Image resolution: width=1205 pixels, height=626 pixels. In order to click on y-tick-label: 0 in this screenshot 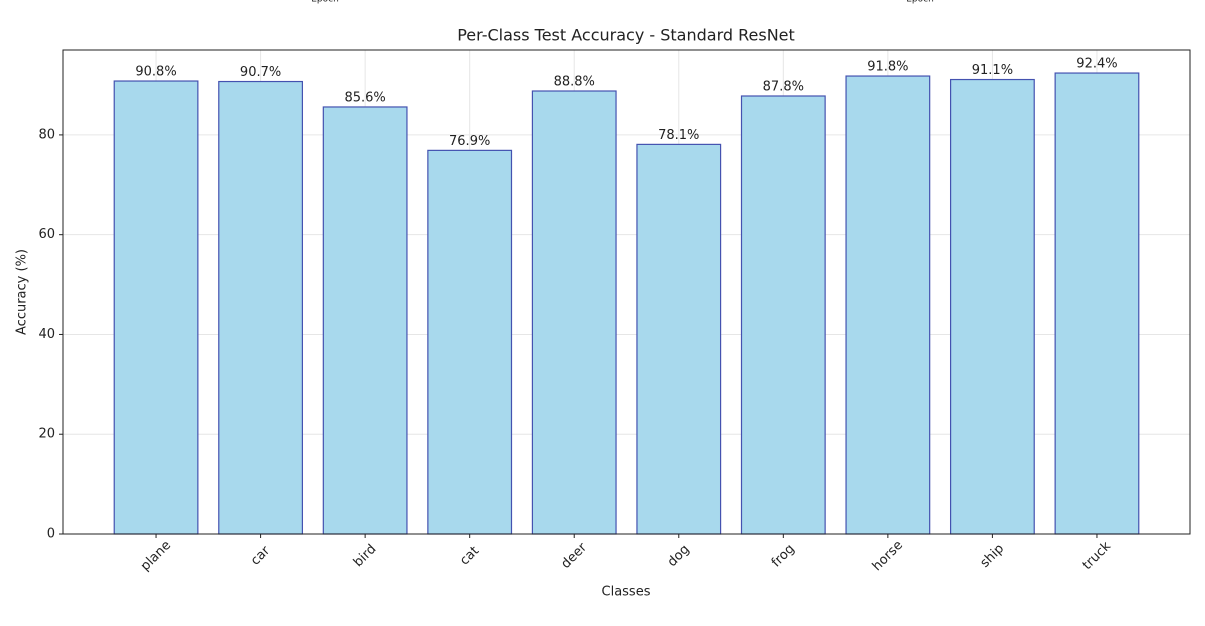, I will do `click(51, 534)`.